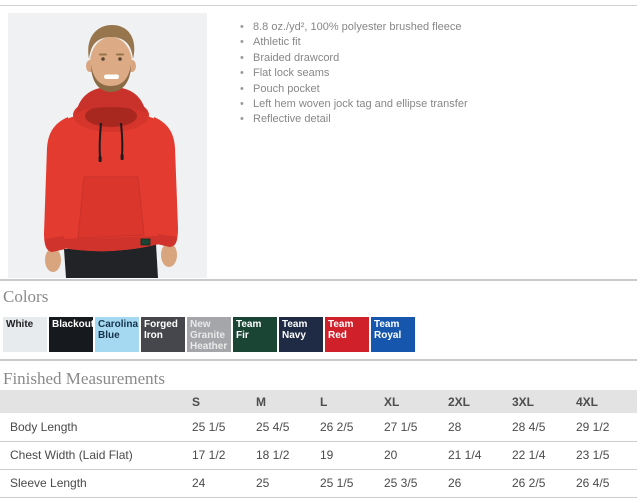 The width and height of the screenshot is (637, 501). I want to click on color-swatch-team-navy: Team Navy, so click(301, 334).